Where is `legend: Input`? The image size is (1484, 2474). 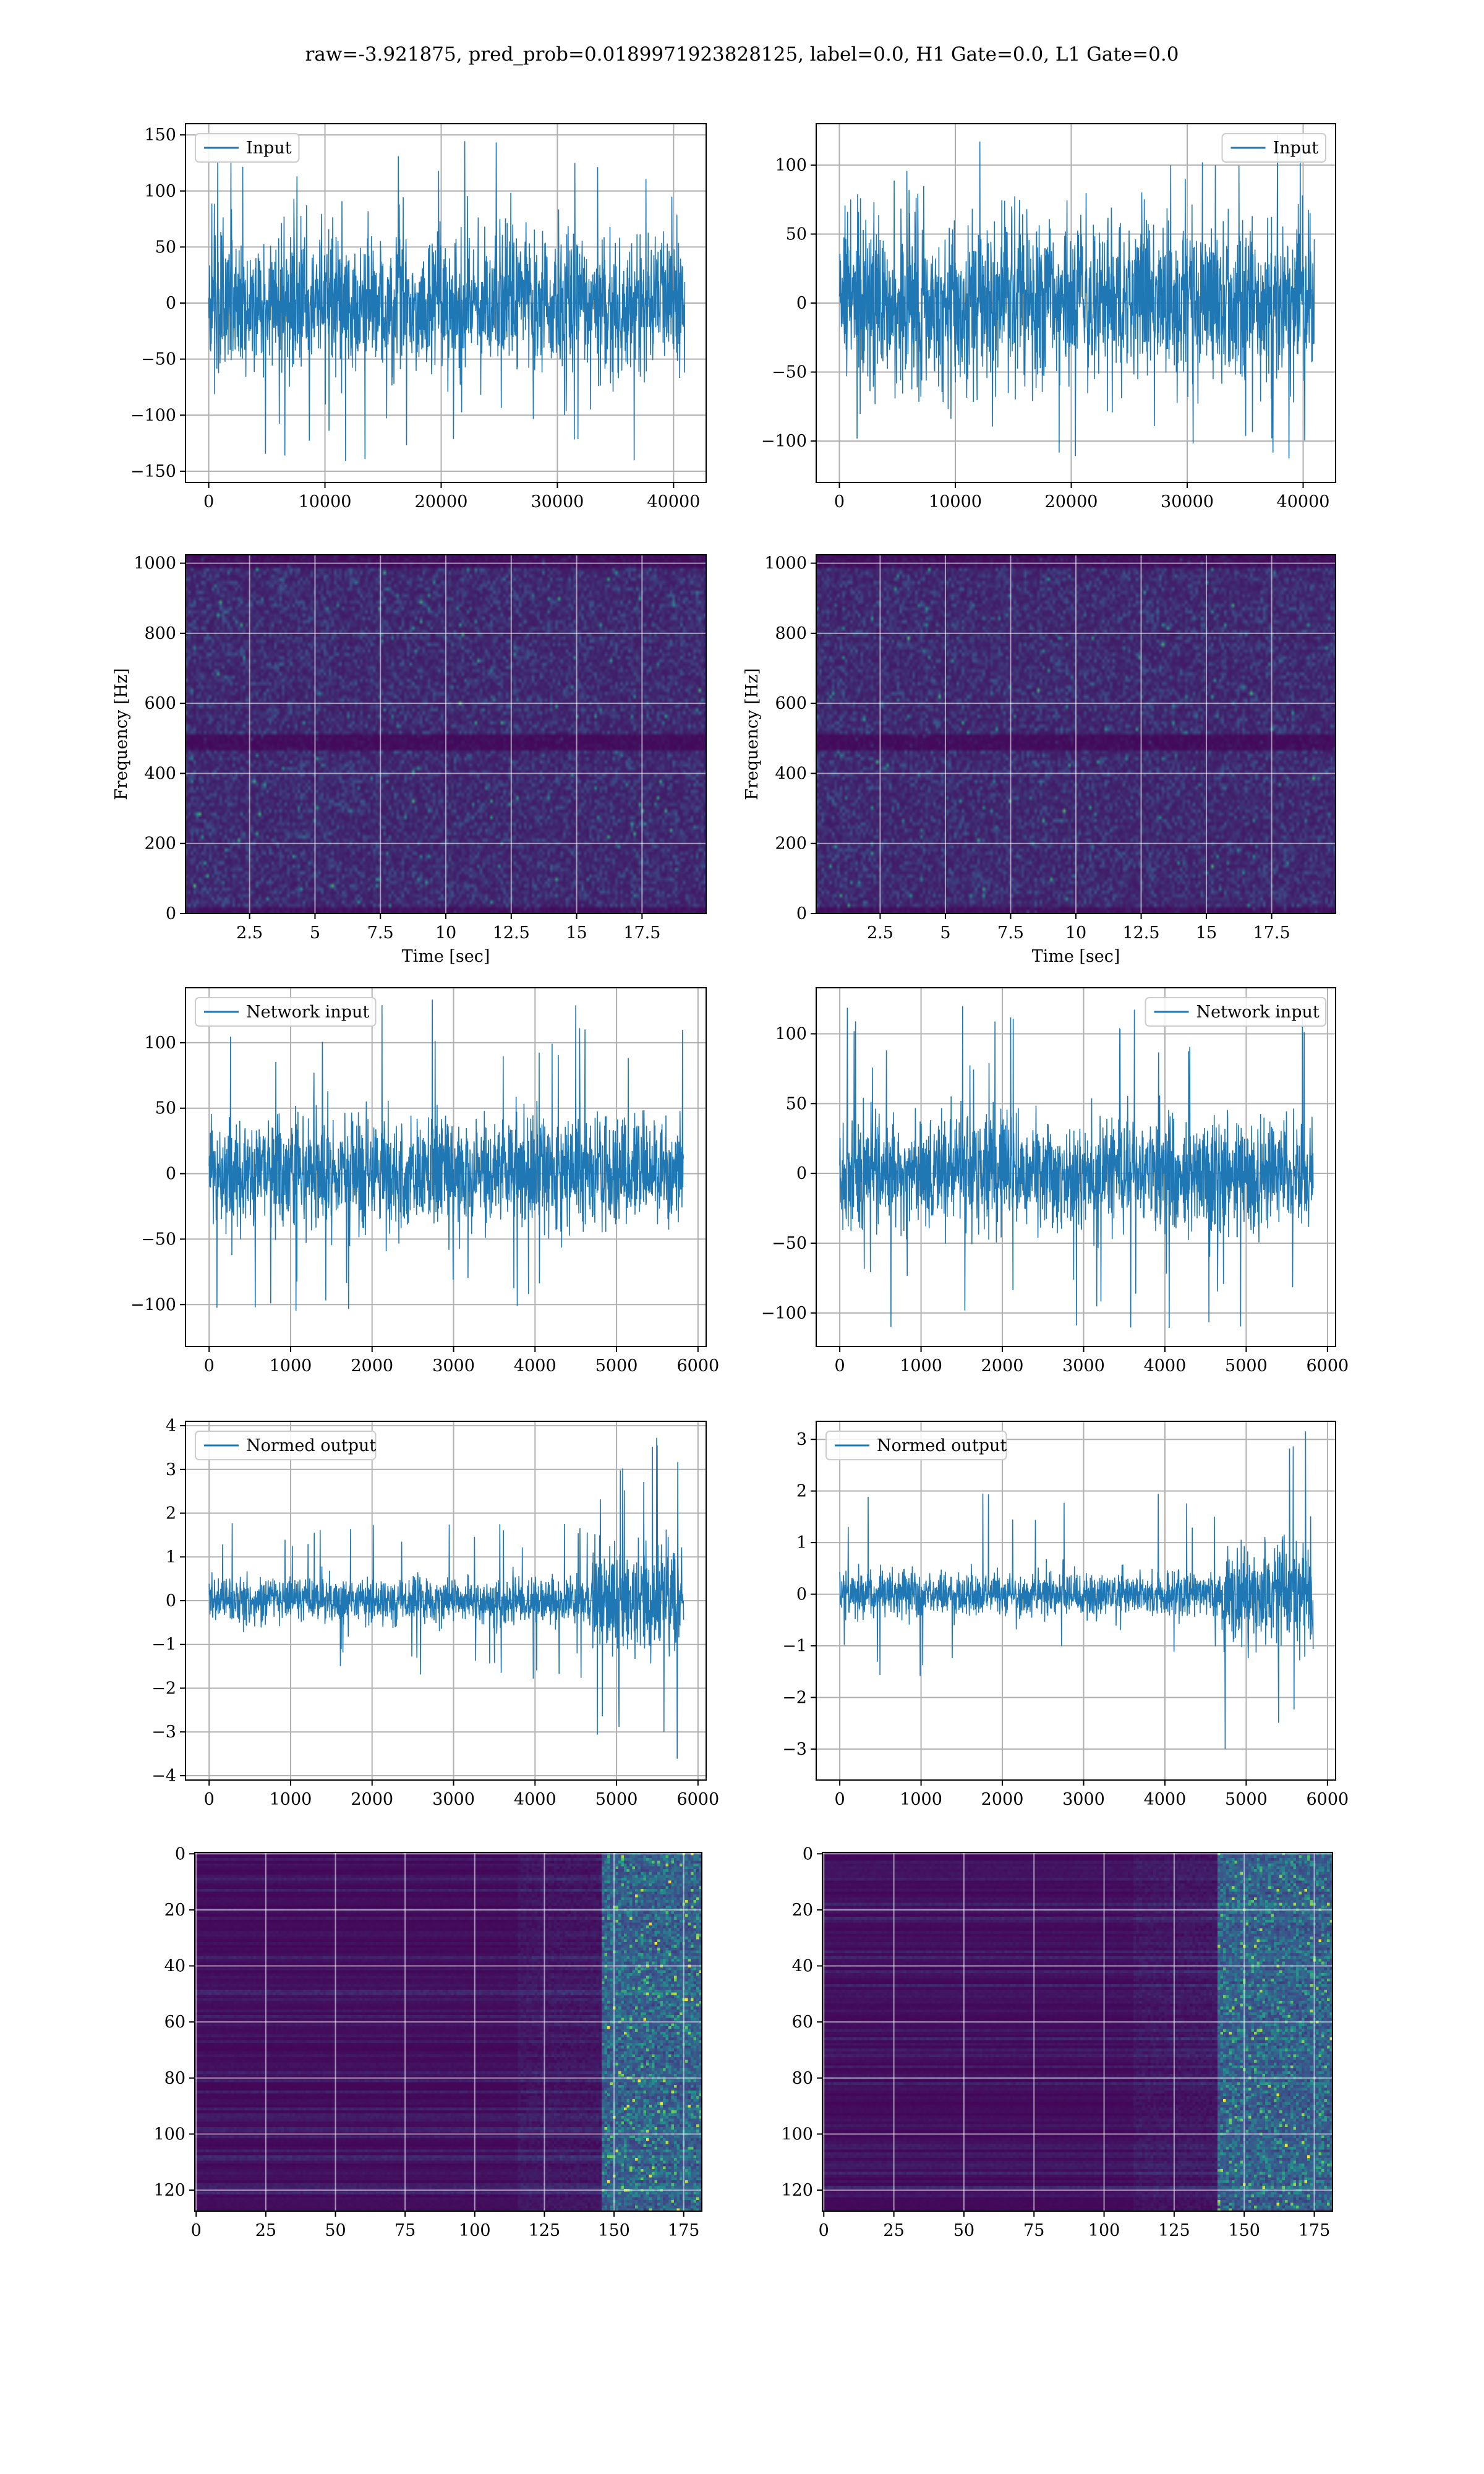 legend: Input is located at coordinates (247, 148).